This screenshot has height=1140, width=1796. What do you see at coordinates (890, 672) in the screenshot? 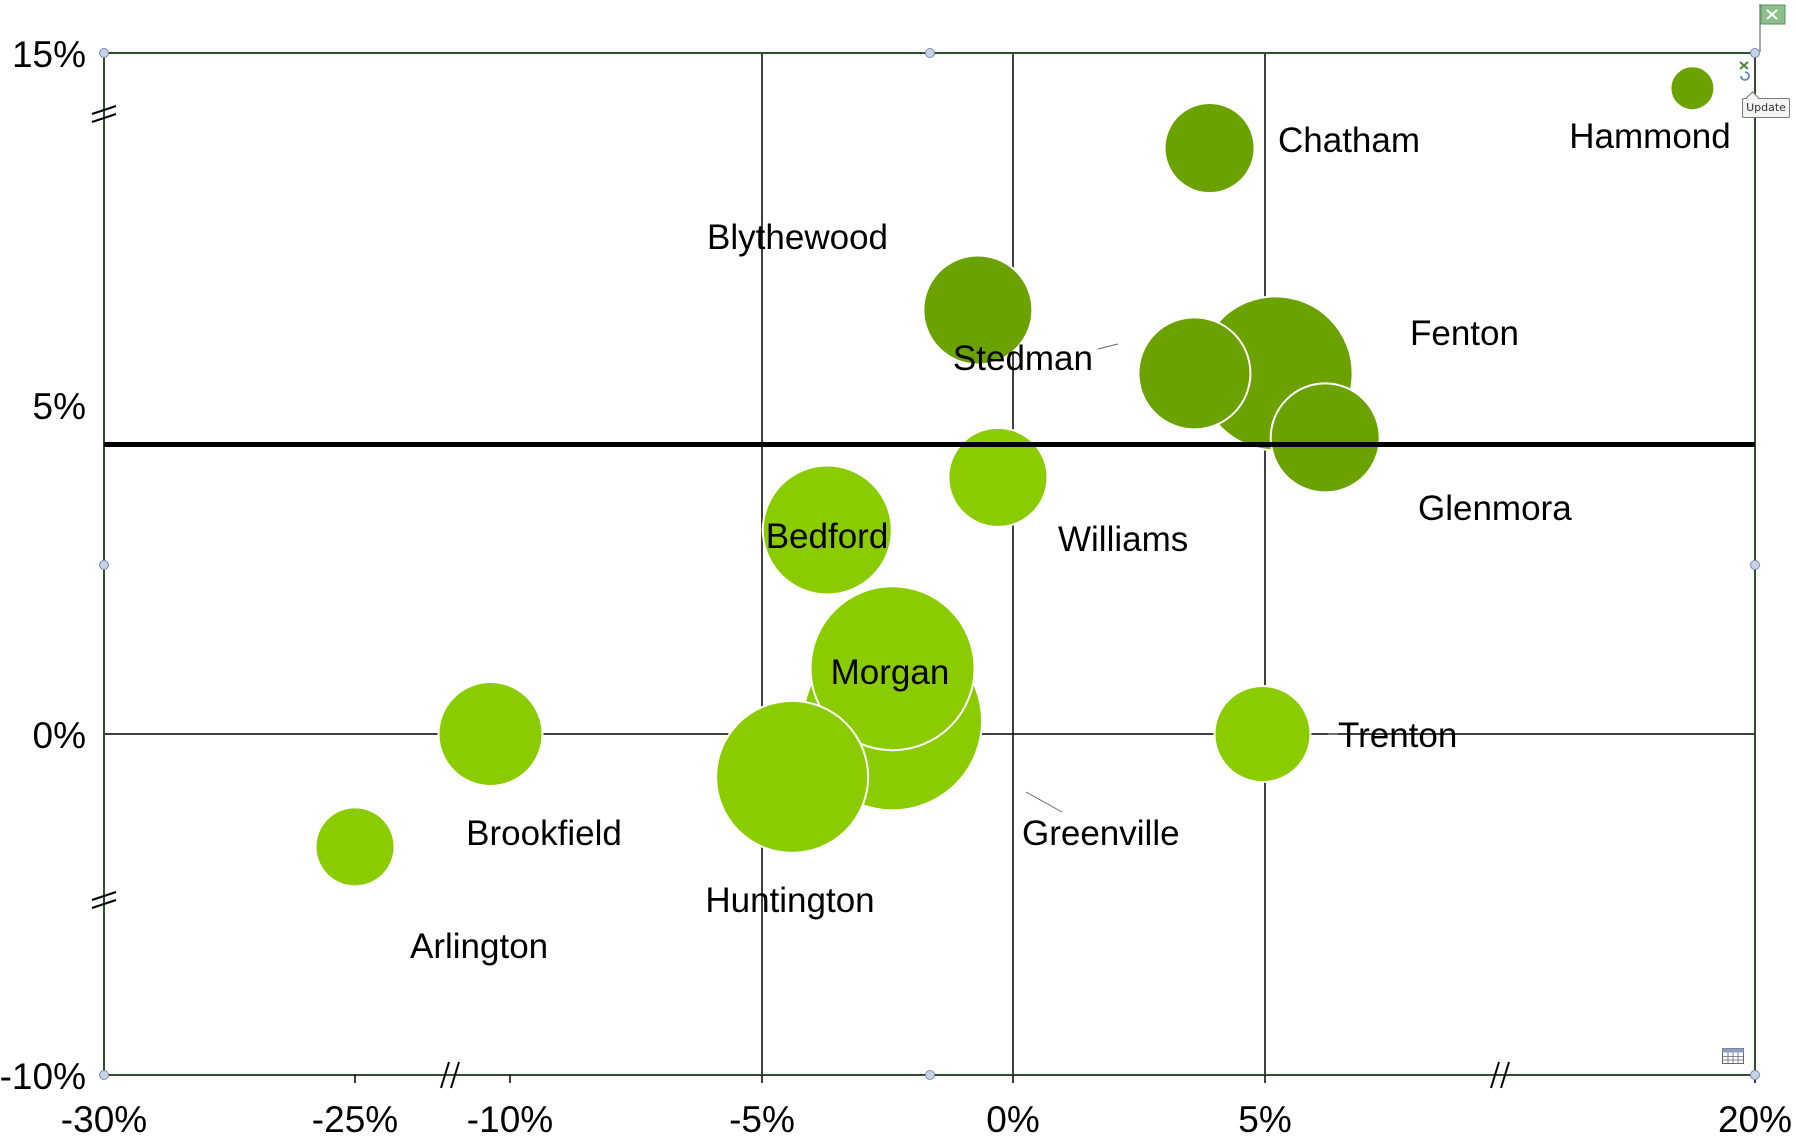
I see `bubble-label-morgan: Morgan` at bounding box center [890, 672].